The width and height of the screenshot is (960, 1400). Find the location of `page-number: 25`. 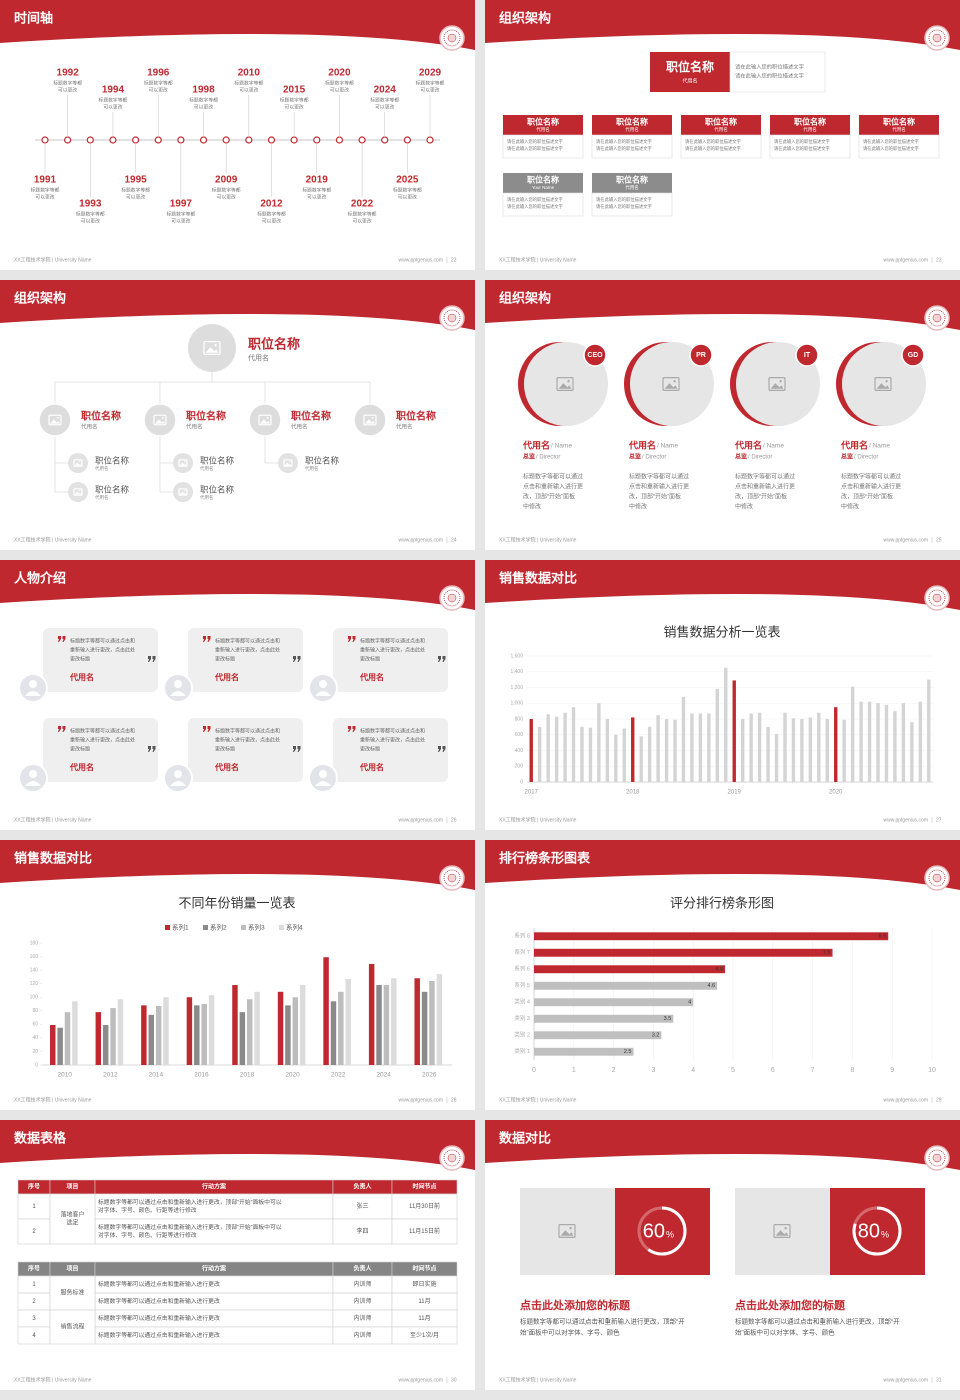

page-number: 25 is located at coordinates (939, 540).